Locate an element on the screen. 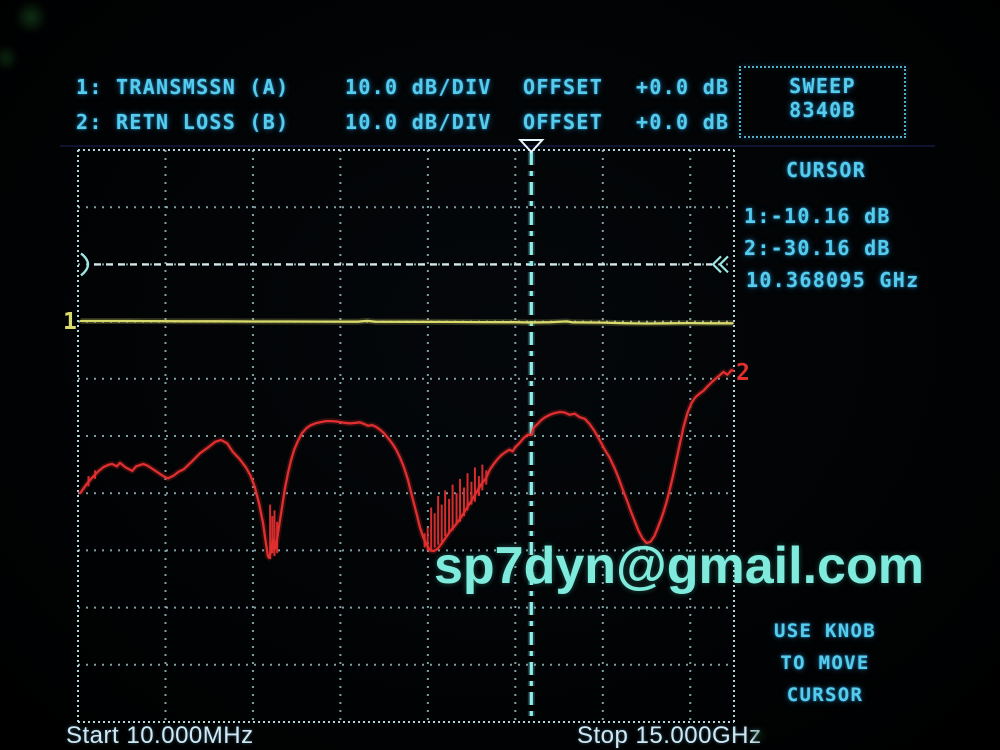 The height and width of the screenshot is (750, 1000). cursor-panel-title: CURSOR is located at coordinates (826, 170).